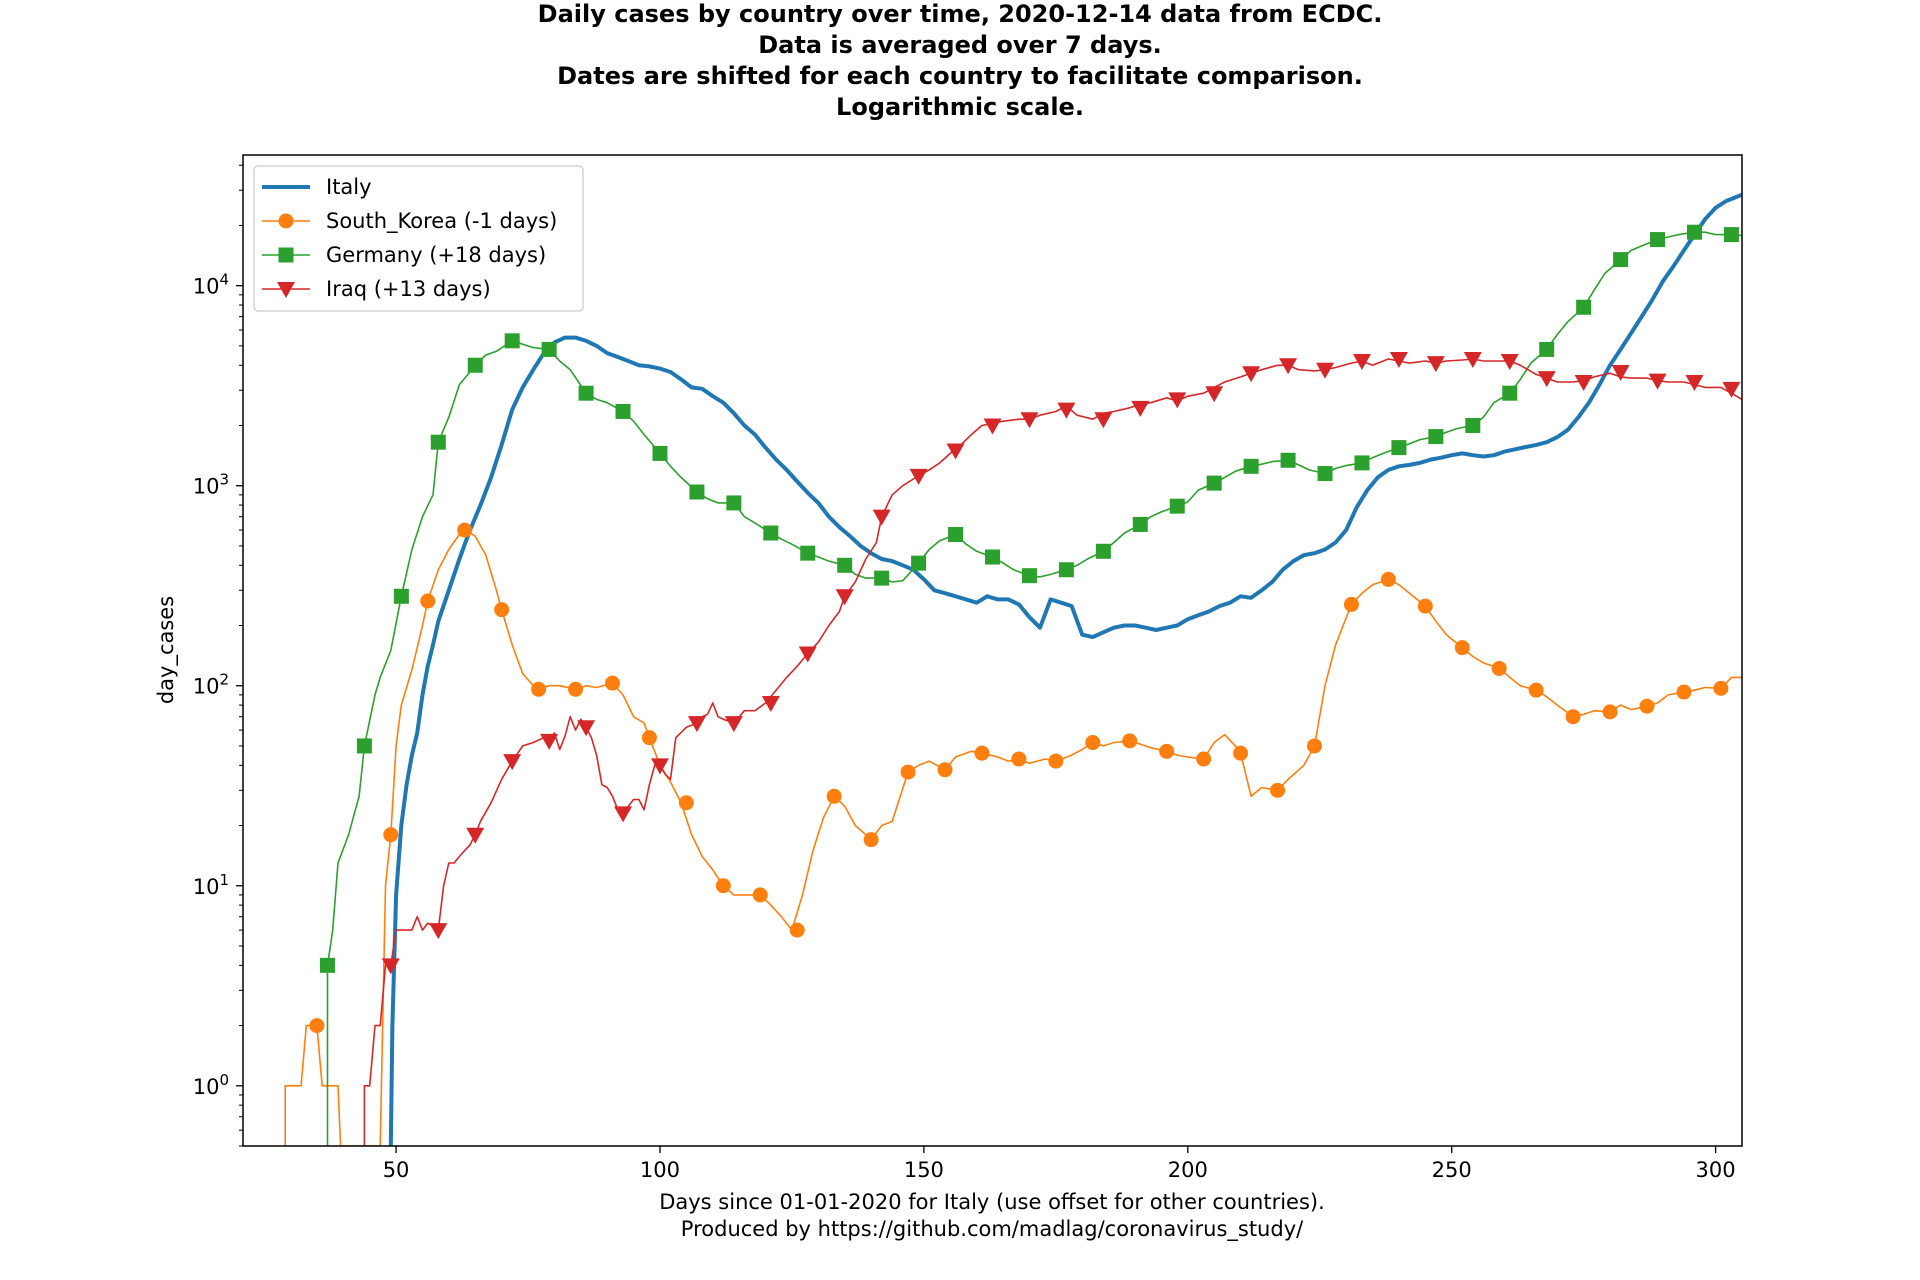 Image resolution: width=1920 pixels, height=1280 pixels. Describe the element at coordinates (1188, 1170) in the screenshot. I see `x-tick-label: 200` at that location.